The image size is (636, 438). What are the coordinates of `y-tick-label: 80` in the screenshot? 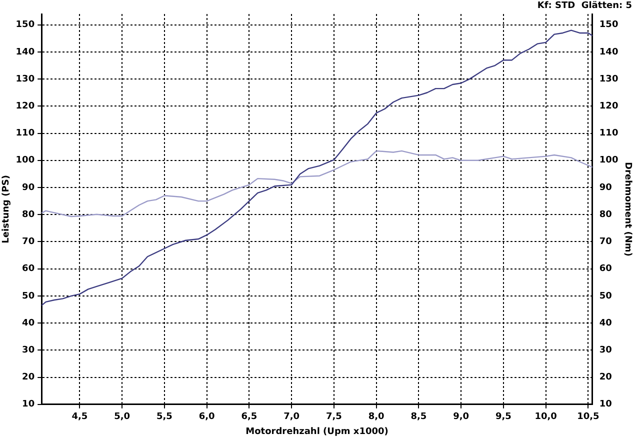 It's located at (28, 215).